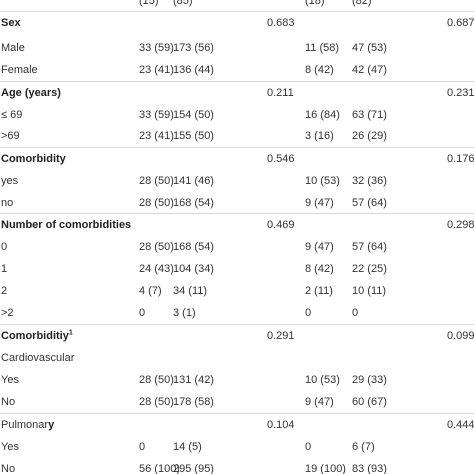  What do you see at coordinates (369, 380) in the screenshot?
I see `table-cell: 29 (33)` at bounding box center [369, 380].